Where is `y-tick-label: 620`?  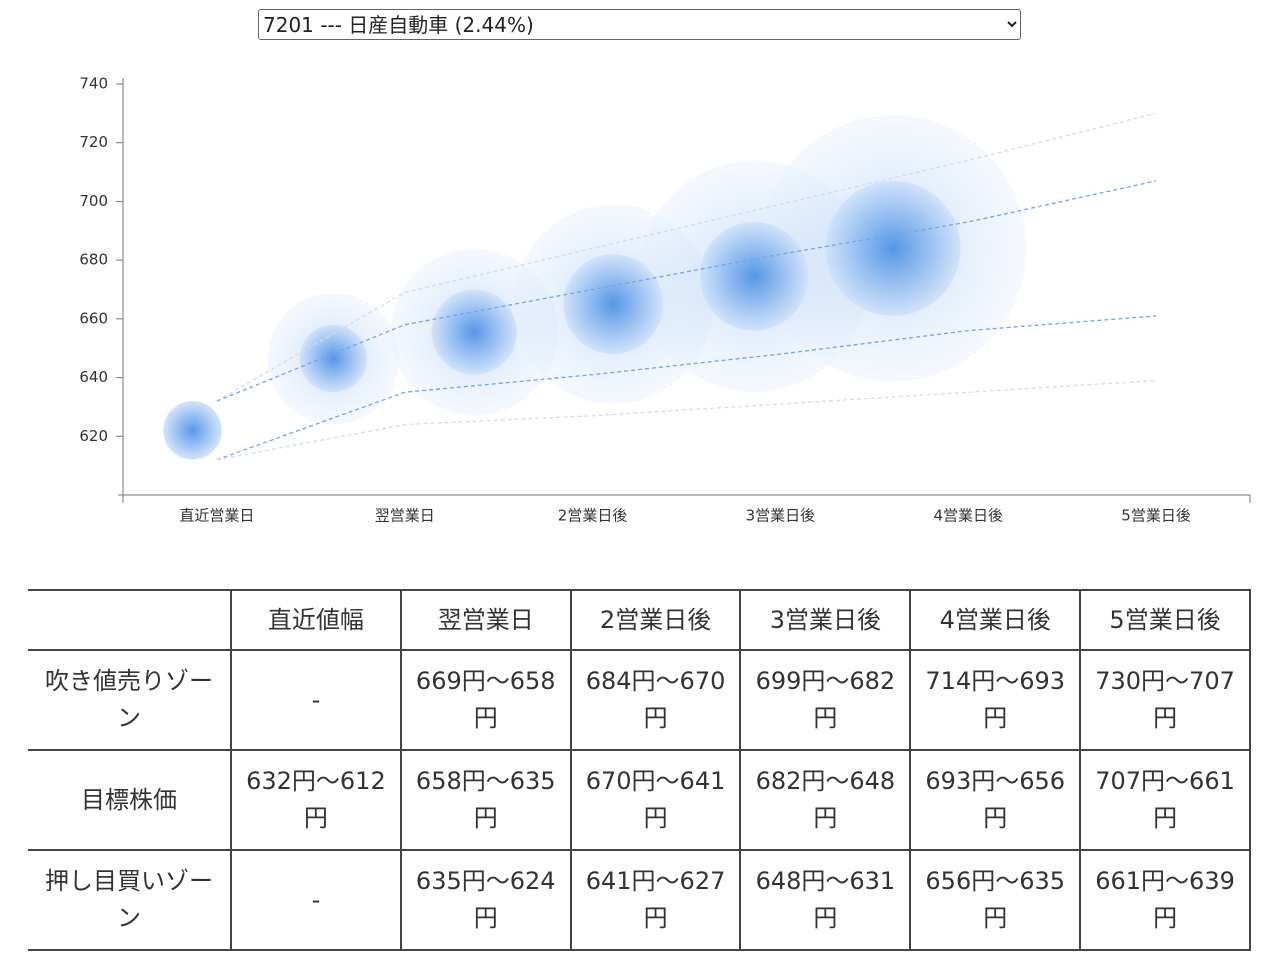 y-tick-label: 620 is located at coordinates (93, 436).